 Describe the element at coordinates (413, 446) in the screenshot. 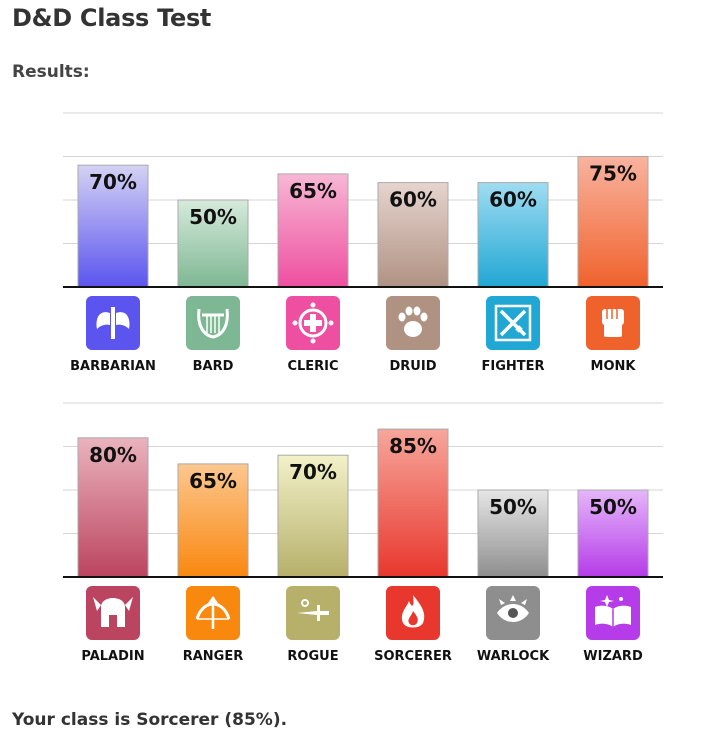

I see `value-label-sorcerer: 85%` at that location.